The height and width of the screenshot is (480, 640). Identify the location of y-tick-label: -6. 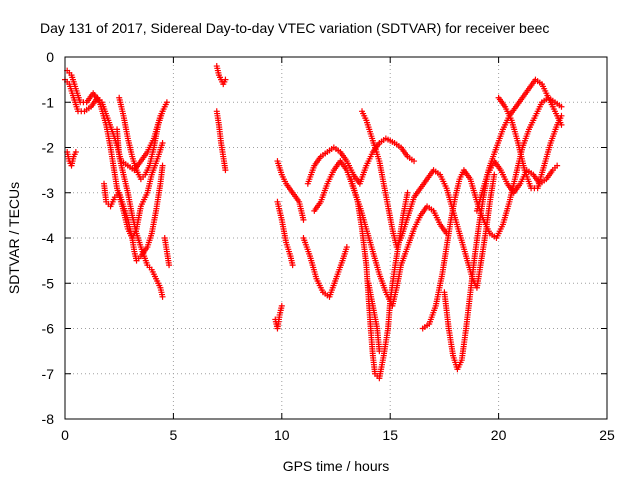
(48, 329).